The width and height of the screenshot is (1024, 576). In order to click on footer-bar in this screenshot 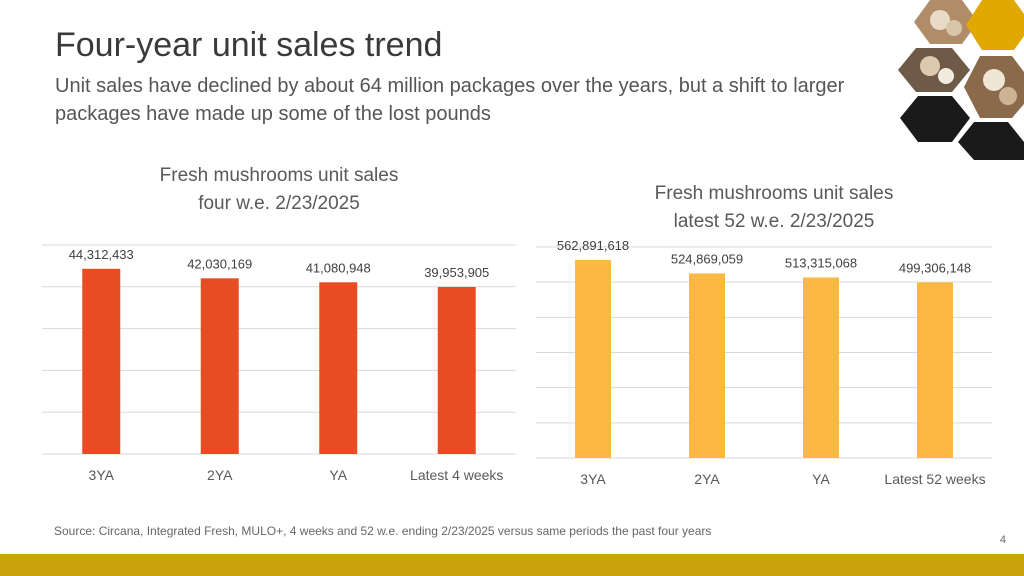, I will do `click(512, 565)`.